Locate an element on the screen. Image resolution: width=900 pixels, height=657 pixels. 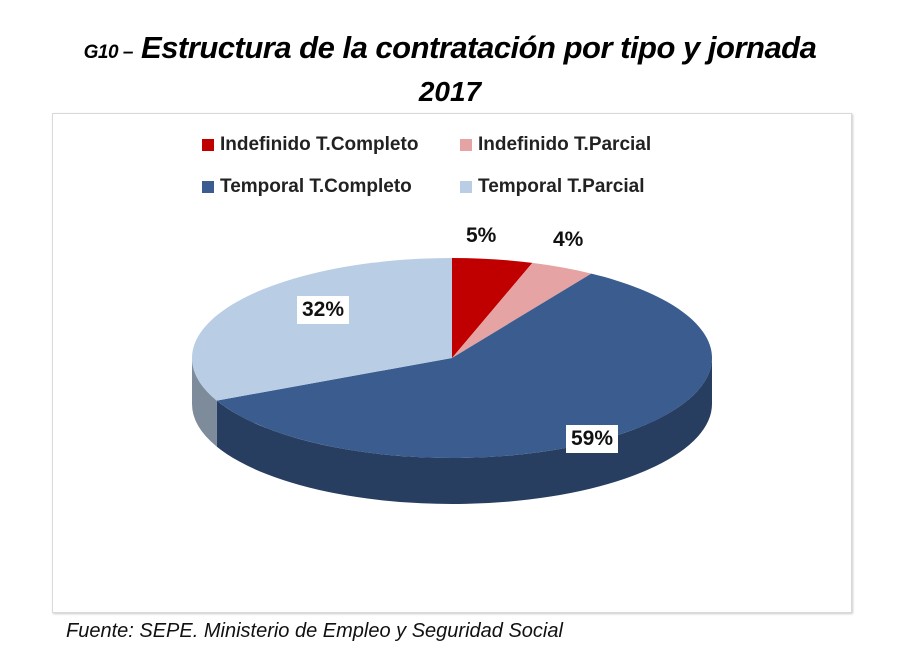
data-label: 5% is located at coordinates (481, 235).